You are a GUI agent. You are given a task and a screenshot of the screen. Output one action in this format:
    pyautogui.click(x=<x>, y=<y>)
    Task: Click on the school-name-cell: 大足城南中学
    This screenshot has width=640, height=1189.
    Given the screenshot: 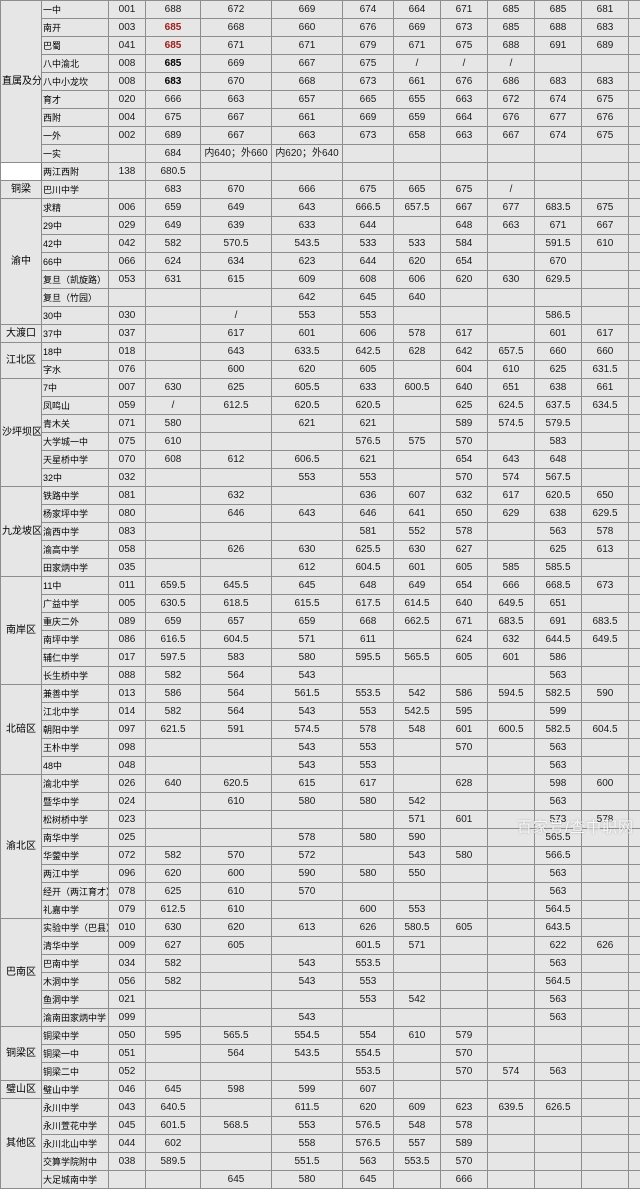 What is the action you would take?
    pyautogui.click(x=75, y=1180)
    